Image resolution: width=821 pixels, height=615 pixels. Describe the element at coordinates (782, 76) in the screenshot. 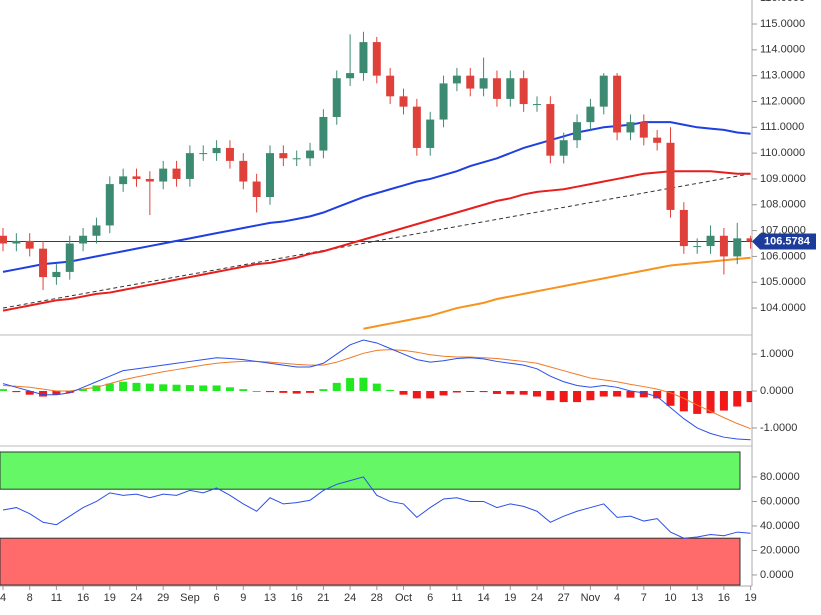

I see `y-tick-label: 113.0000` at that location.